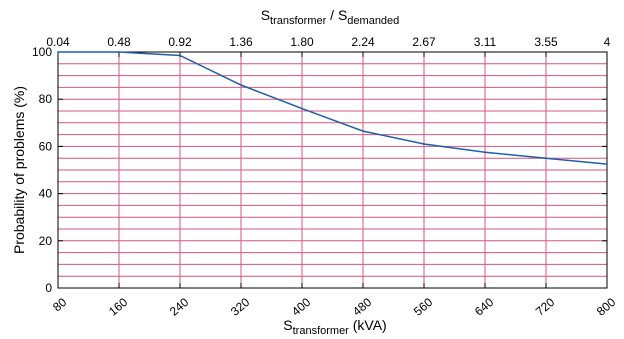 Image resolution: width=624 pixels, height=339 pixels. Describe the element at coordinates (46, 146) in the screenshot. I see `y-tick-label: 60` at that location.